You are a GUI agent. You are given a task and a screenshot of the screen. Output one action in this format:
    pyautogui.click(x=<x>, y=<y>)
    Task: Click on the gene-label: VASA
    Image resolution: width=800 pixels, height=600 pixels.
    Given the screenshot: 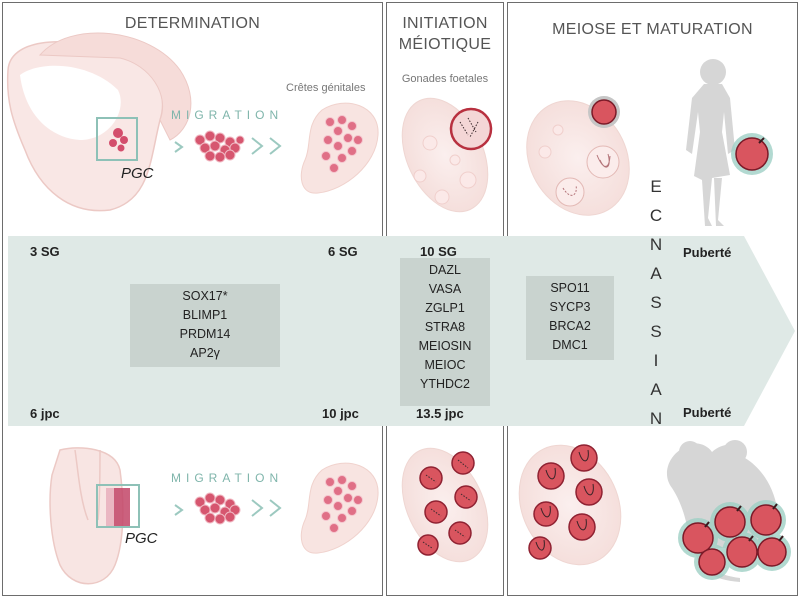 What is the action you would take?
    pyautogui.click(x=445, y=289)
    